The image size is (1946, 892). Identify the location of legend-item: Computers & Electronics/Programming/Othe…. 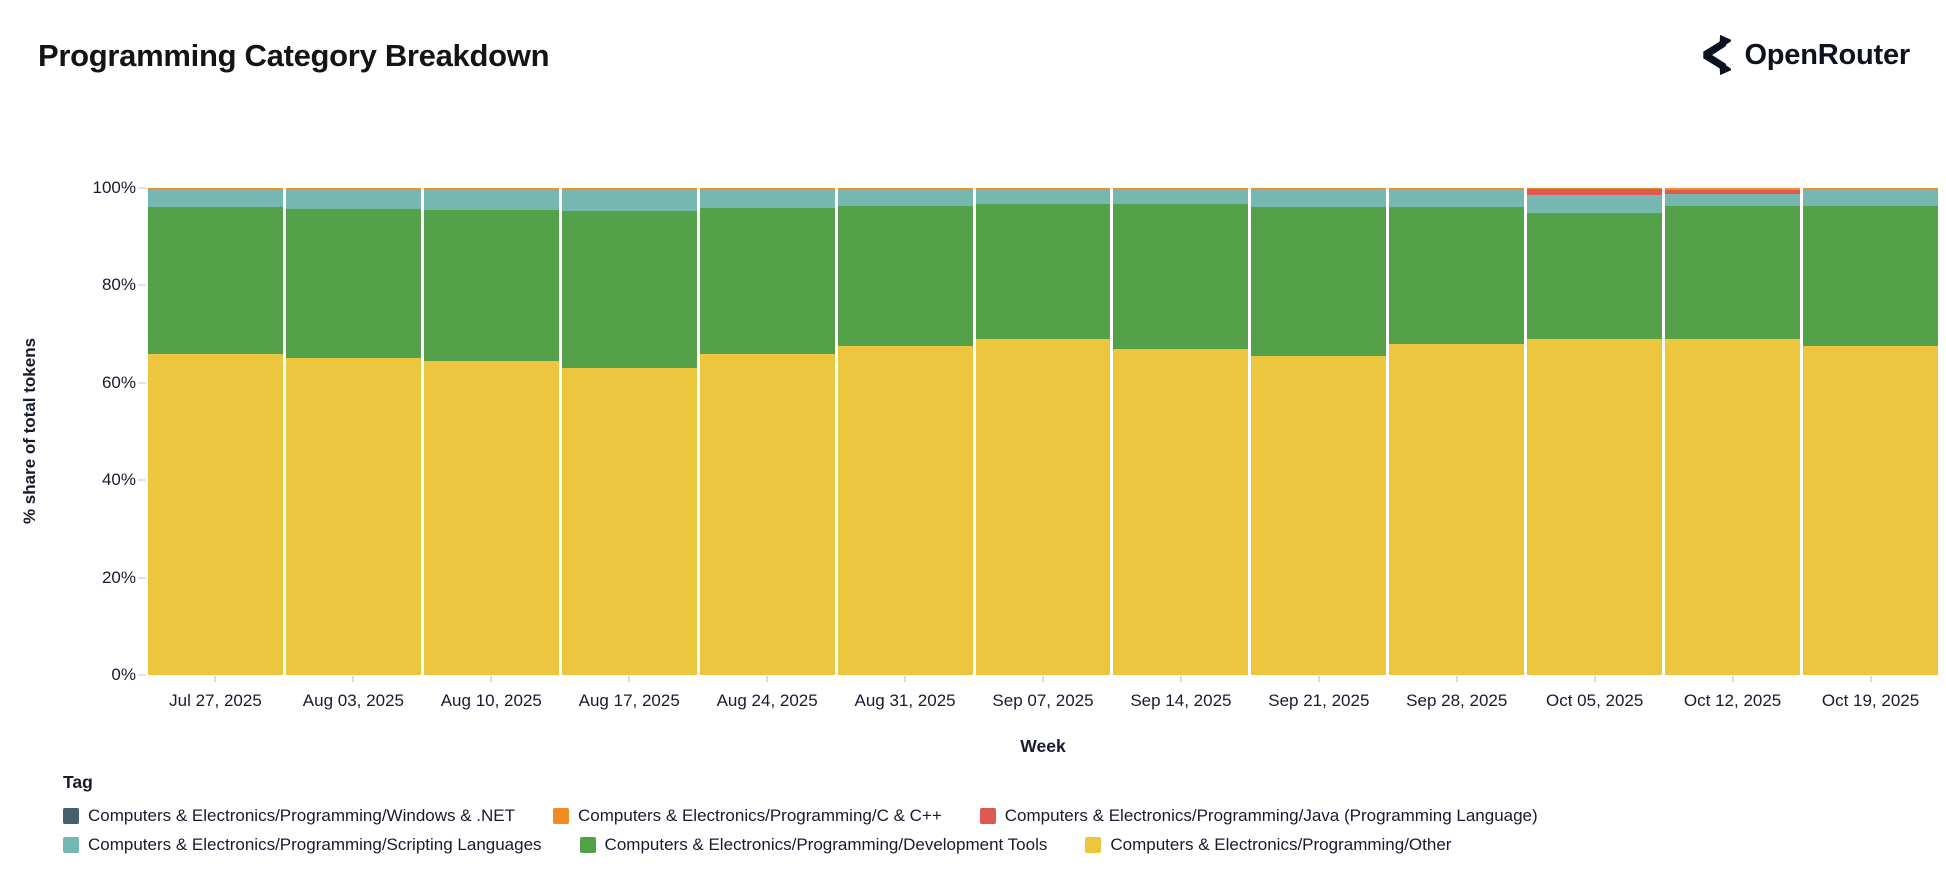
(1268, 845).